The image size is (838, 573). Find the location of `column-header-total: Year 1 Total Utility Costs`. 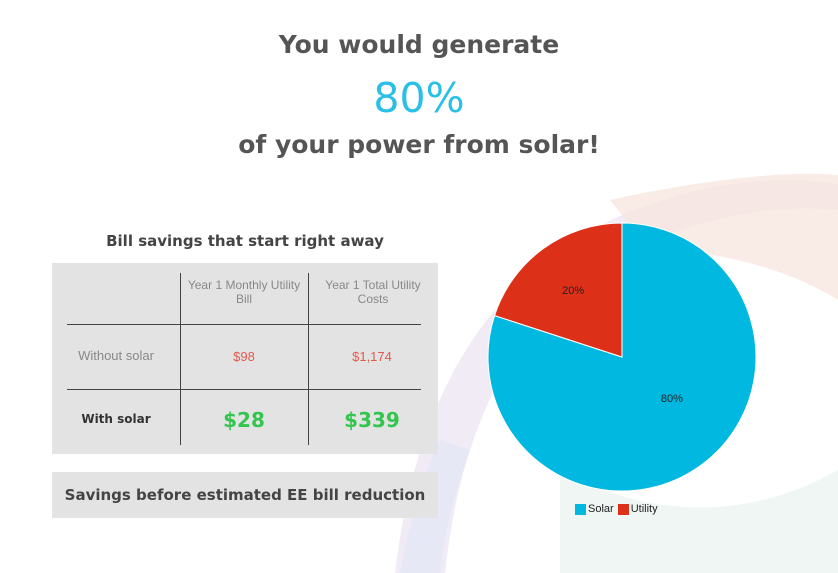

column-header-total: Year 1 Total Utility Costs is located at coordinates (373, 292).